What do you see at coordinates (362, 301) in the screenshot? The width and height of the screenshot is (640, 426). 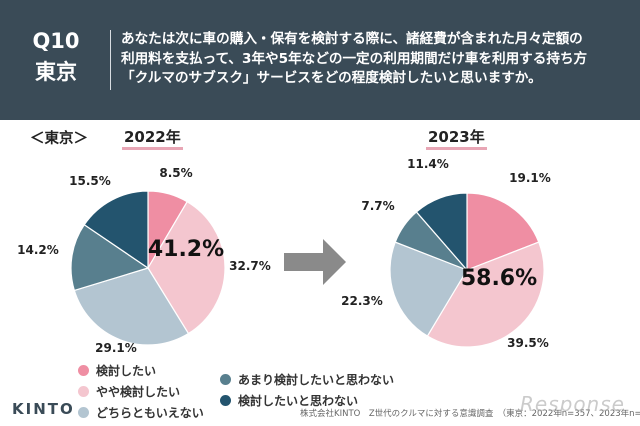 I see `slice-value-label: 22.3%` at bounding box center [362, 301].